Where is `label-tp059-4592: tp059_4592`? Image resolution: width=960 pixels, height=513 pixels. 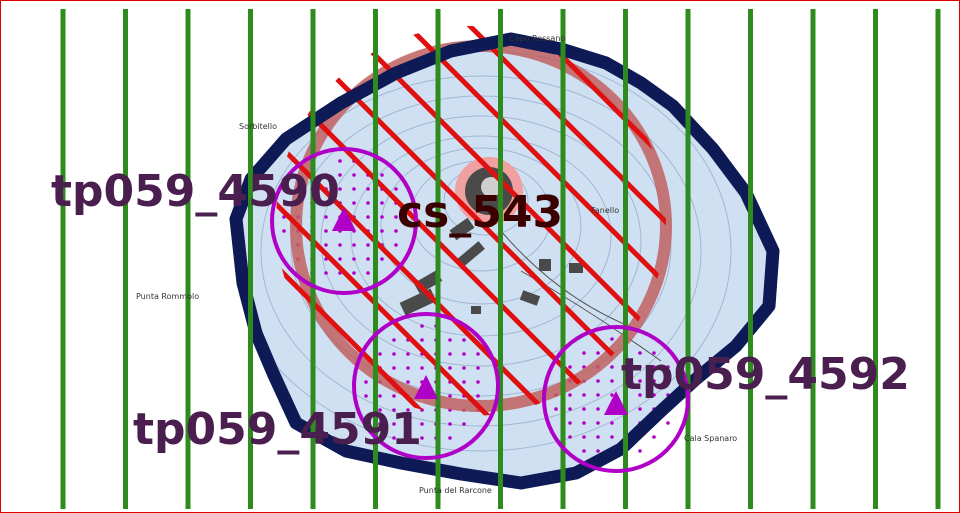 label-tp059-4592: tp059_4592 is located at coordinates (765, 374).